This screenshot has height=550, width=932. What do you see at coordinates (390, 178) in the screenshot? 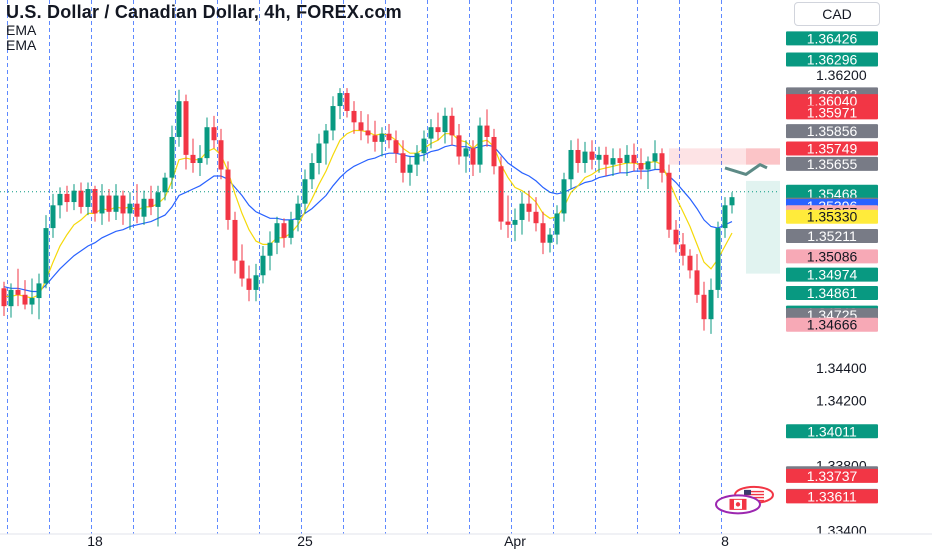
I see `chart-overlays` at bounding box center [390, 178].